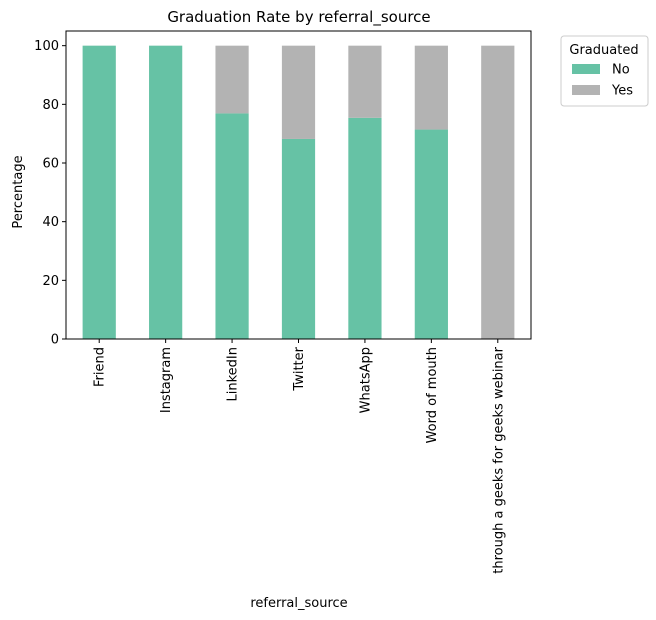 This screenshot has width=656, height=620. What do you see at coordinates (46, 46) in the screenshot?
I see `y-tick-label: 100` at bounding box center [46, 46].